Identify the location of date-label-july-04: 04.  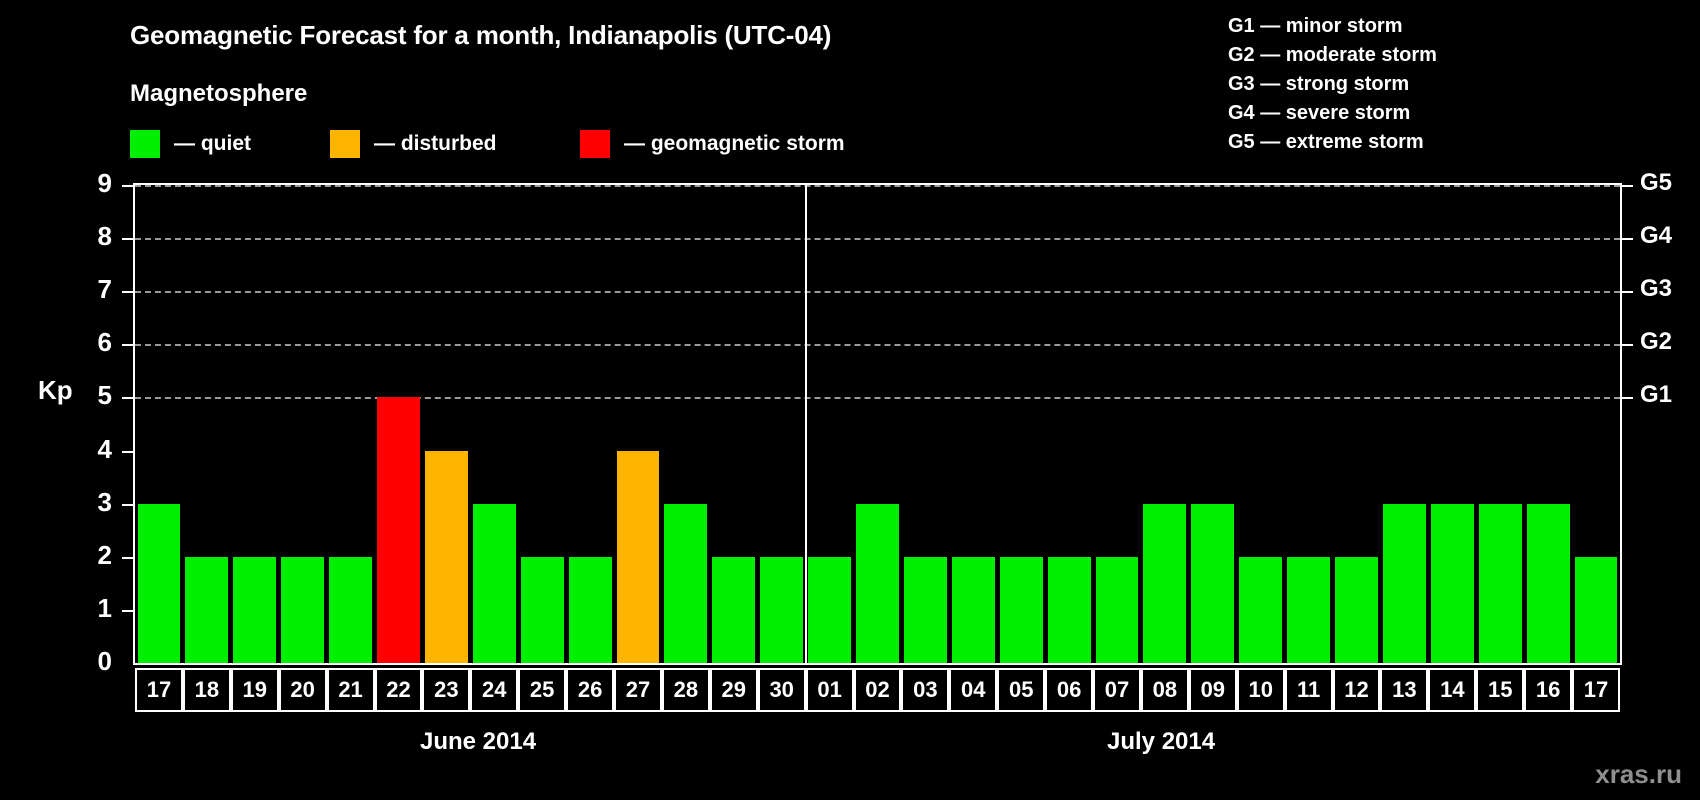
(973, 690).